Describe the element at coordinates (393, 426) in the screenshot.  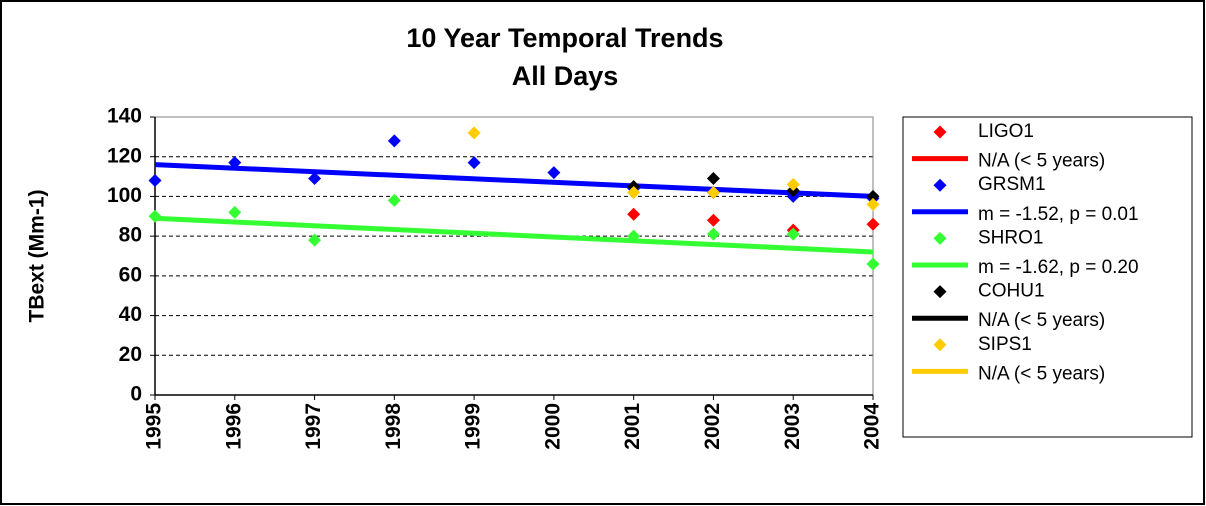
I see `x-tick-label: 1998` at that location.